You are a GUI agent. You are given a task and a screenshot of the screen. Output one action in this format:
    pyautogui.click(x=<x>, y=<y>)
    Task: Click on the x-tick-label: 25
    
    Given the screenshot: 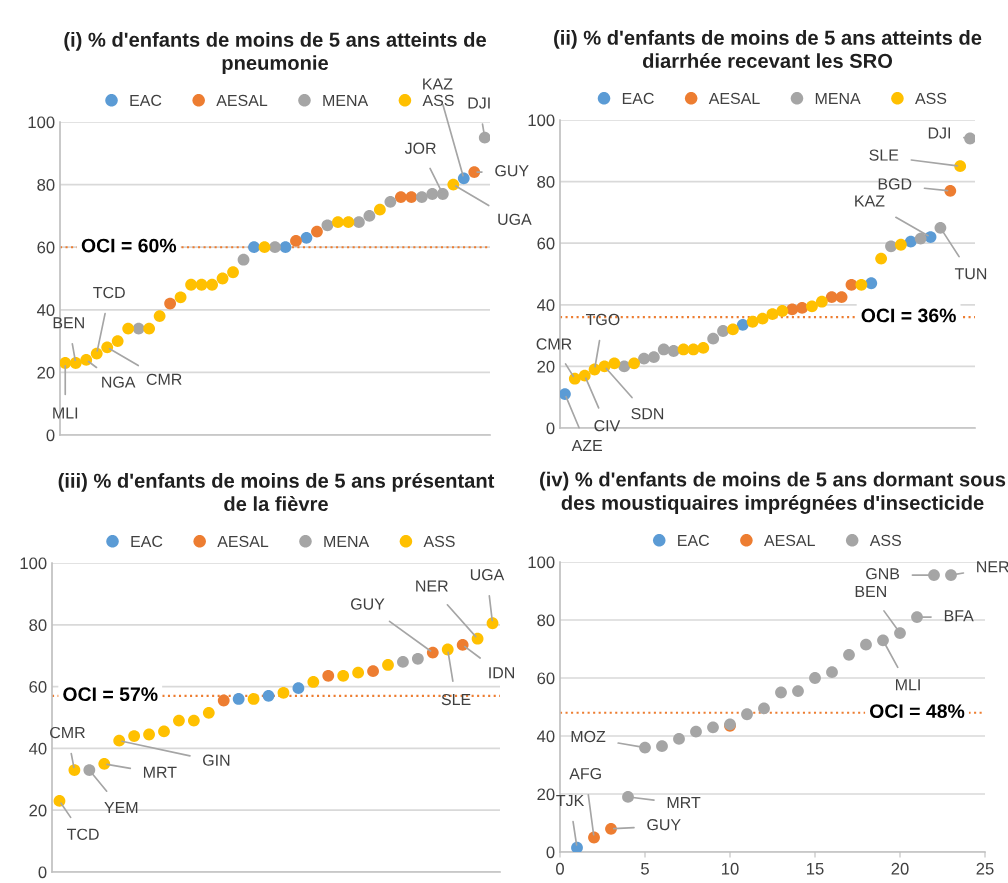 What is the action you would take?
    pyautogui.click(x=985, y=868)
    